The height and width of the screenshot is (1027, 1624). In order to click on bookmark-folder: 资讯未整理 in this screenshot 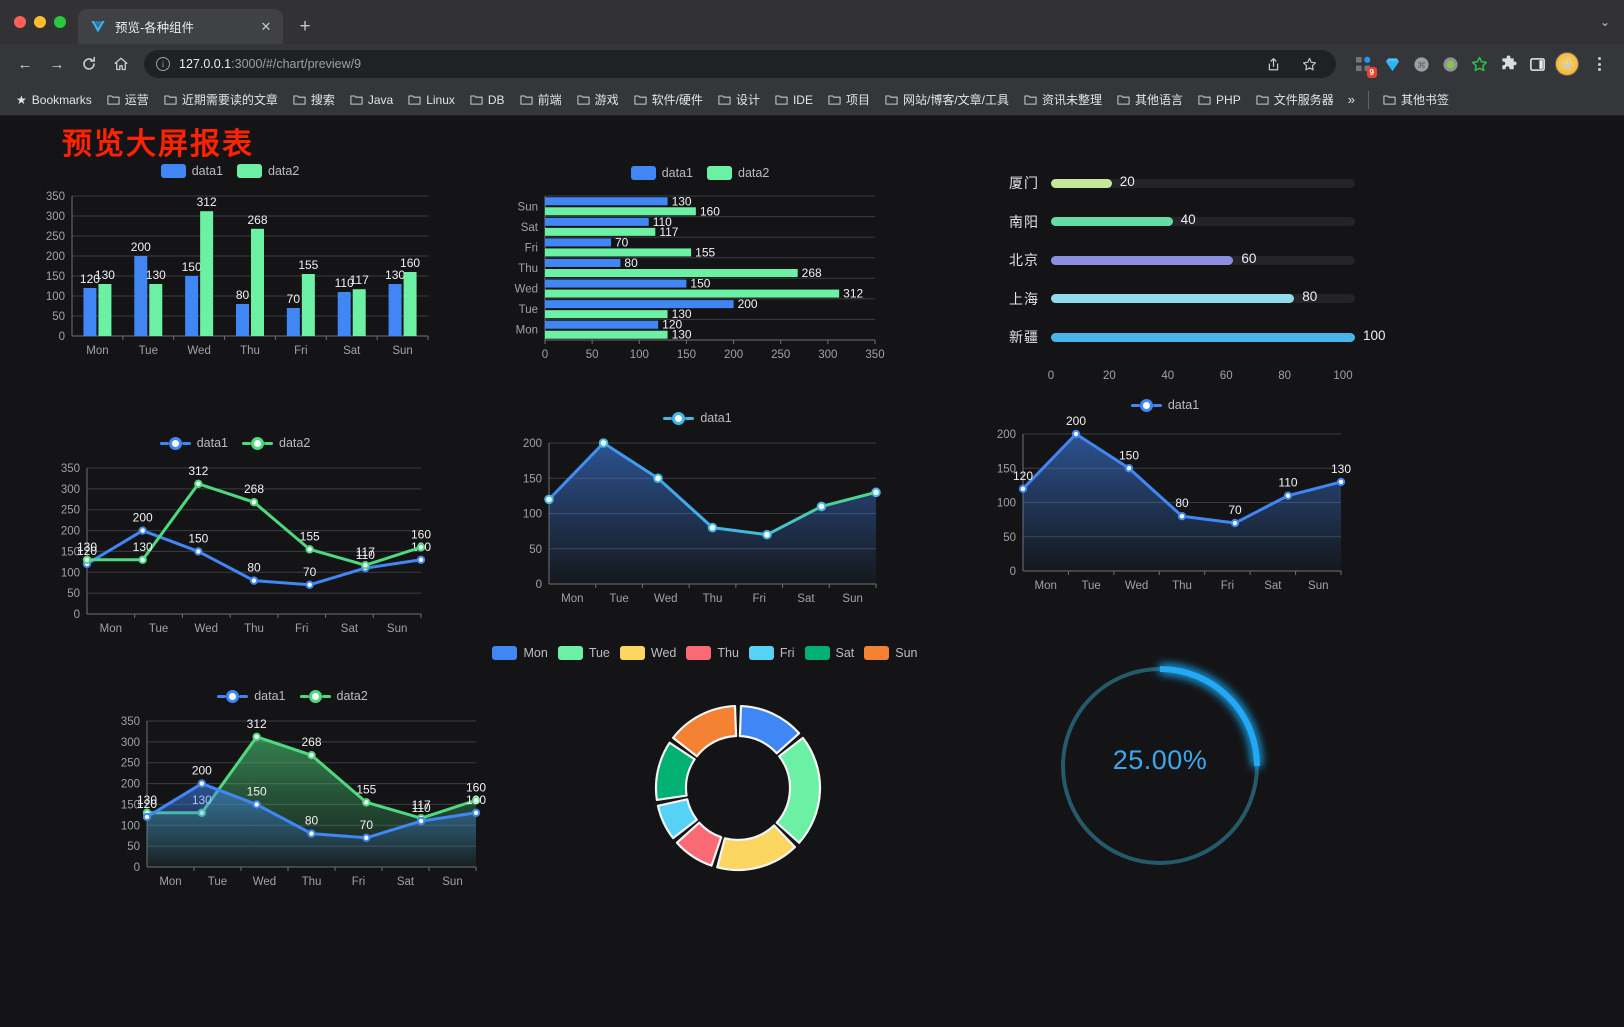, I will do `click(1063, 99)`.